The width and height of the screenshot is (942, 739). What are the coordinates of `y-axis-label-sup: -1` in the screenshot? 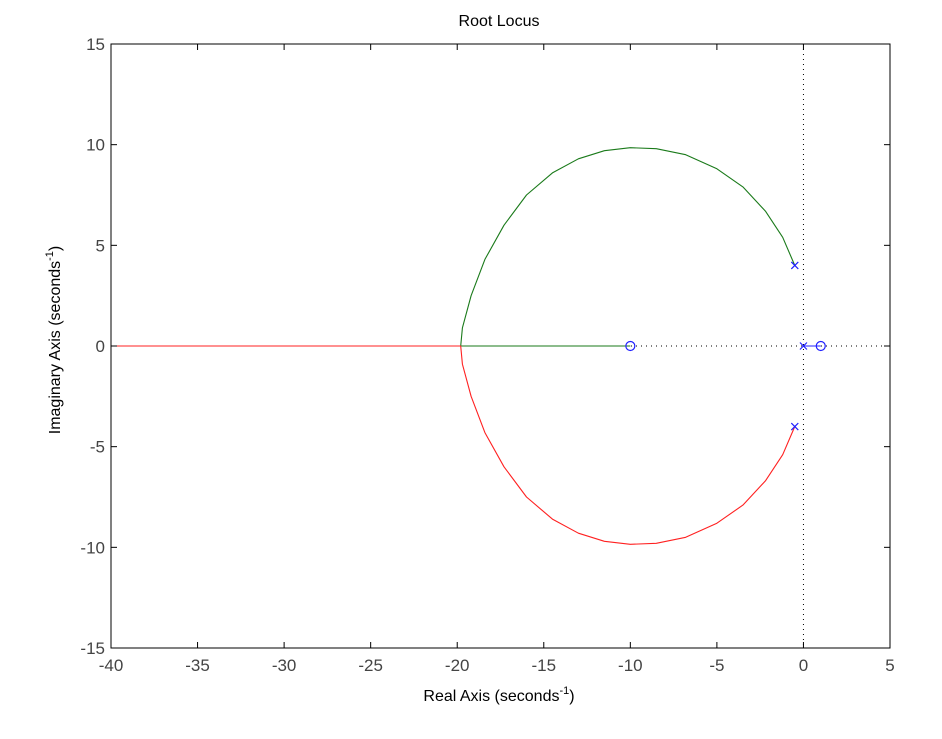 It's located at (50, 256).